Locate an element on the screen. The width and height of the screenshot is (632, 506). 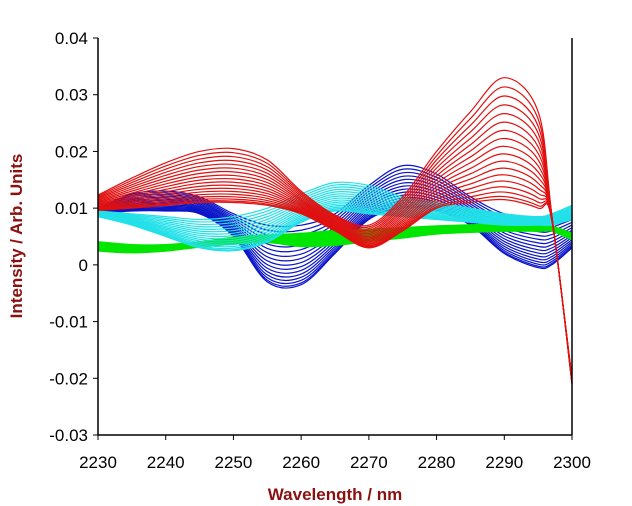
blue-spectrum-line is located at coordinates (335, 221).